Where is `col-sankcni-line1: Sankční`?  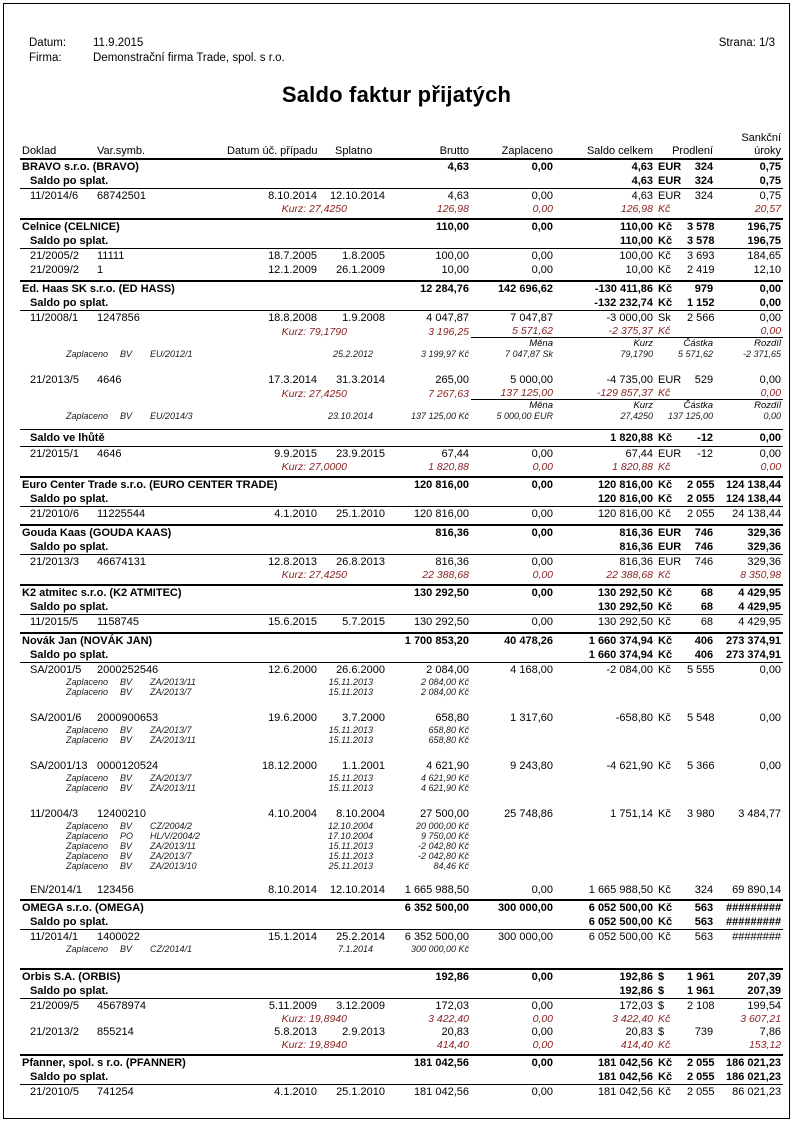
col-sankcni-line1: Sankční is located at coordinates (761, 138).